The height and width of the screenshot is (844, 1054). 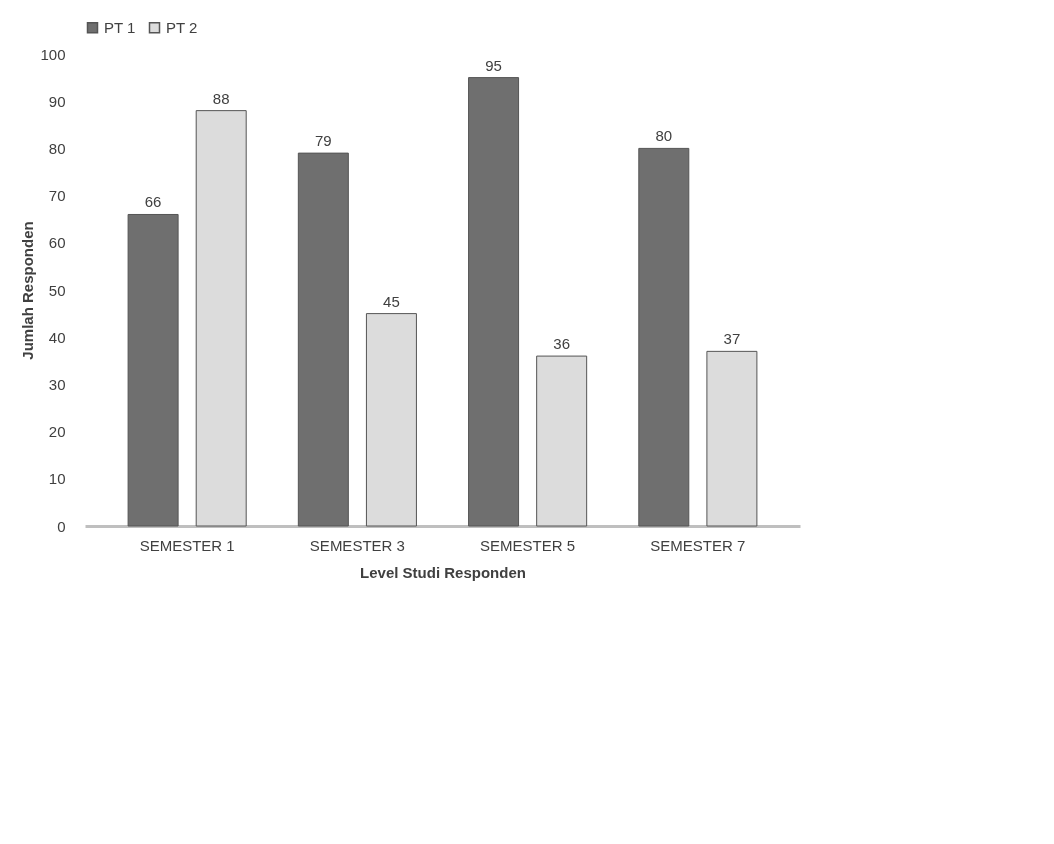 I want to click on y-tick-label: 60, so click(x=57, y=243).